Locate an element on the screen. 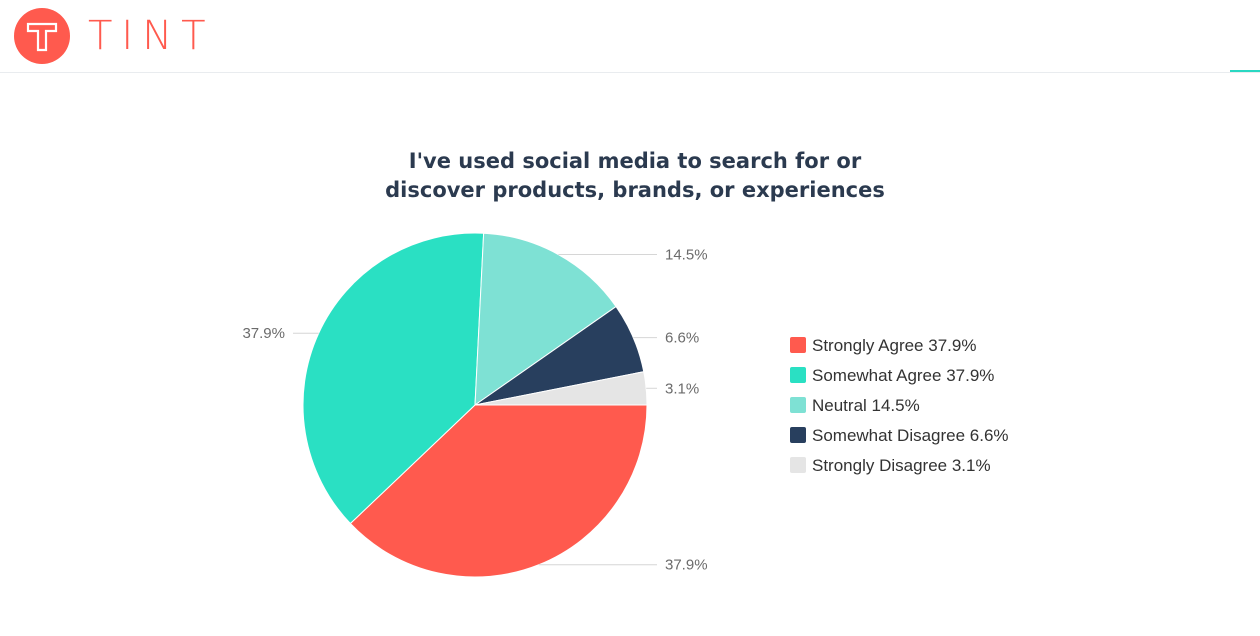 The image size is (1260, 636). top-header: TINT is located at coordinates (630, 36).